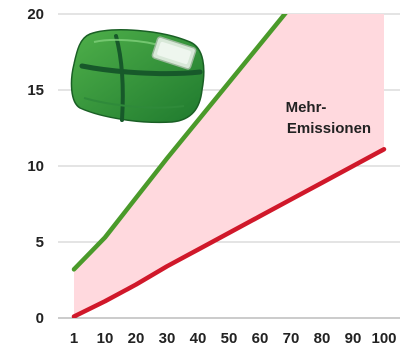  I want to click on x-tick-label-8: 80, so click(322, 338).